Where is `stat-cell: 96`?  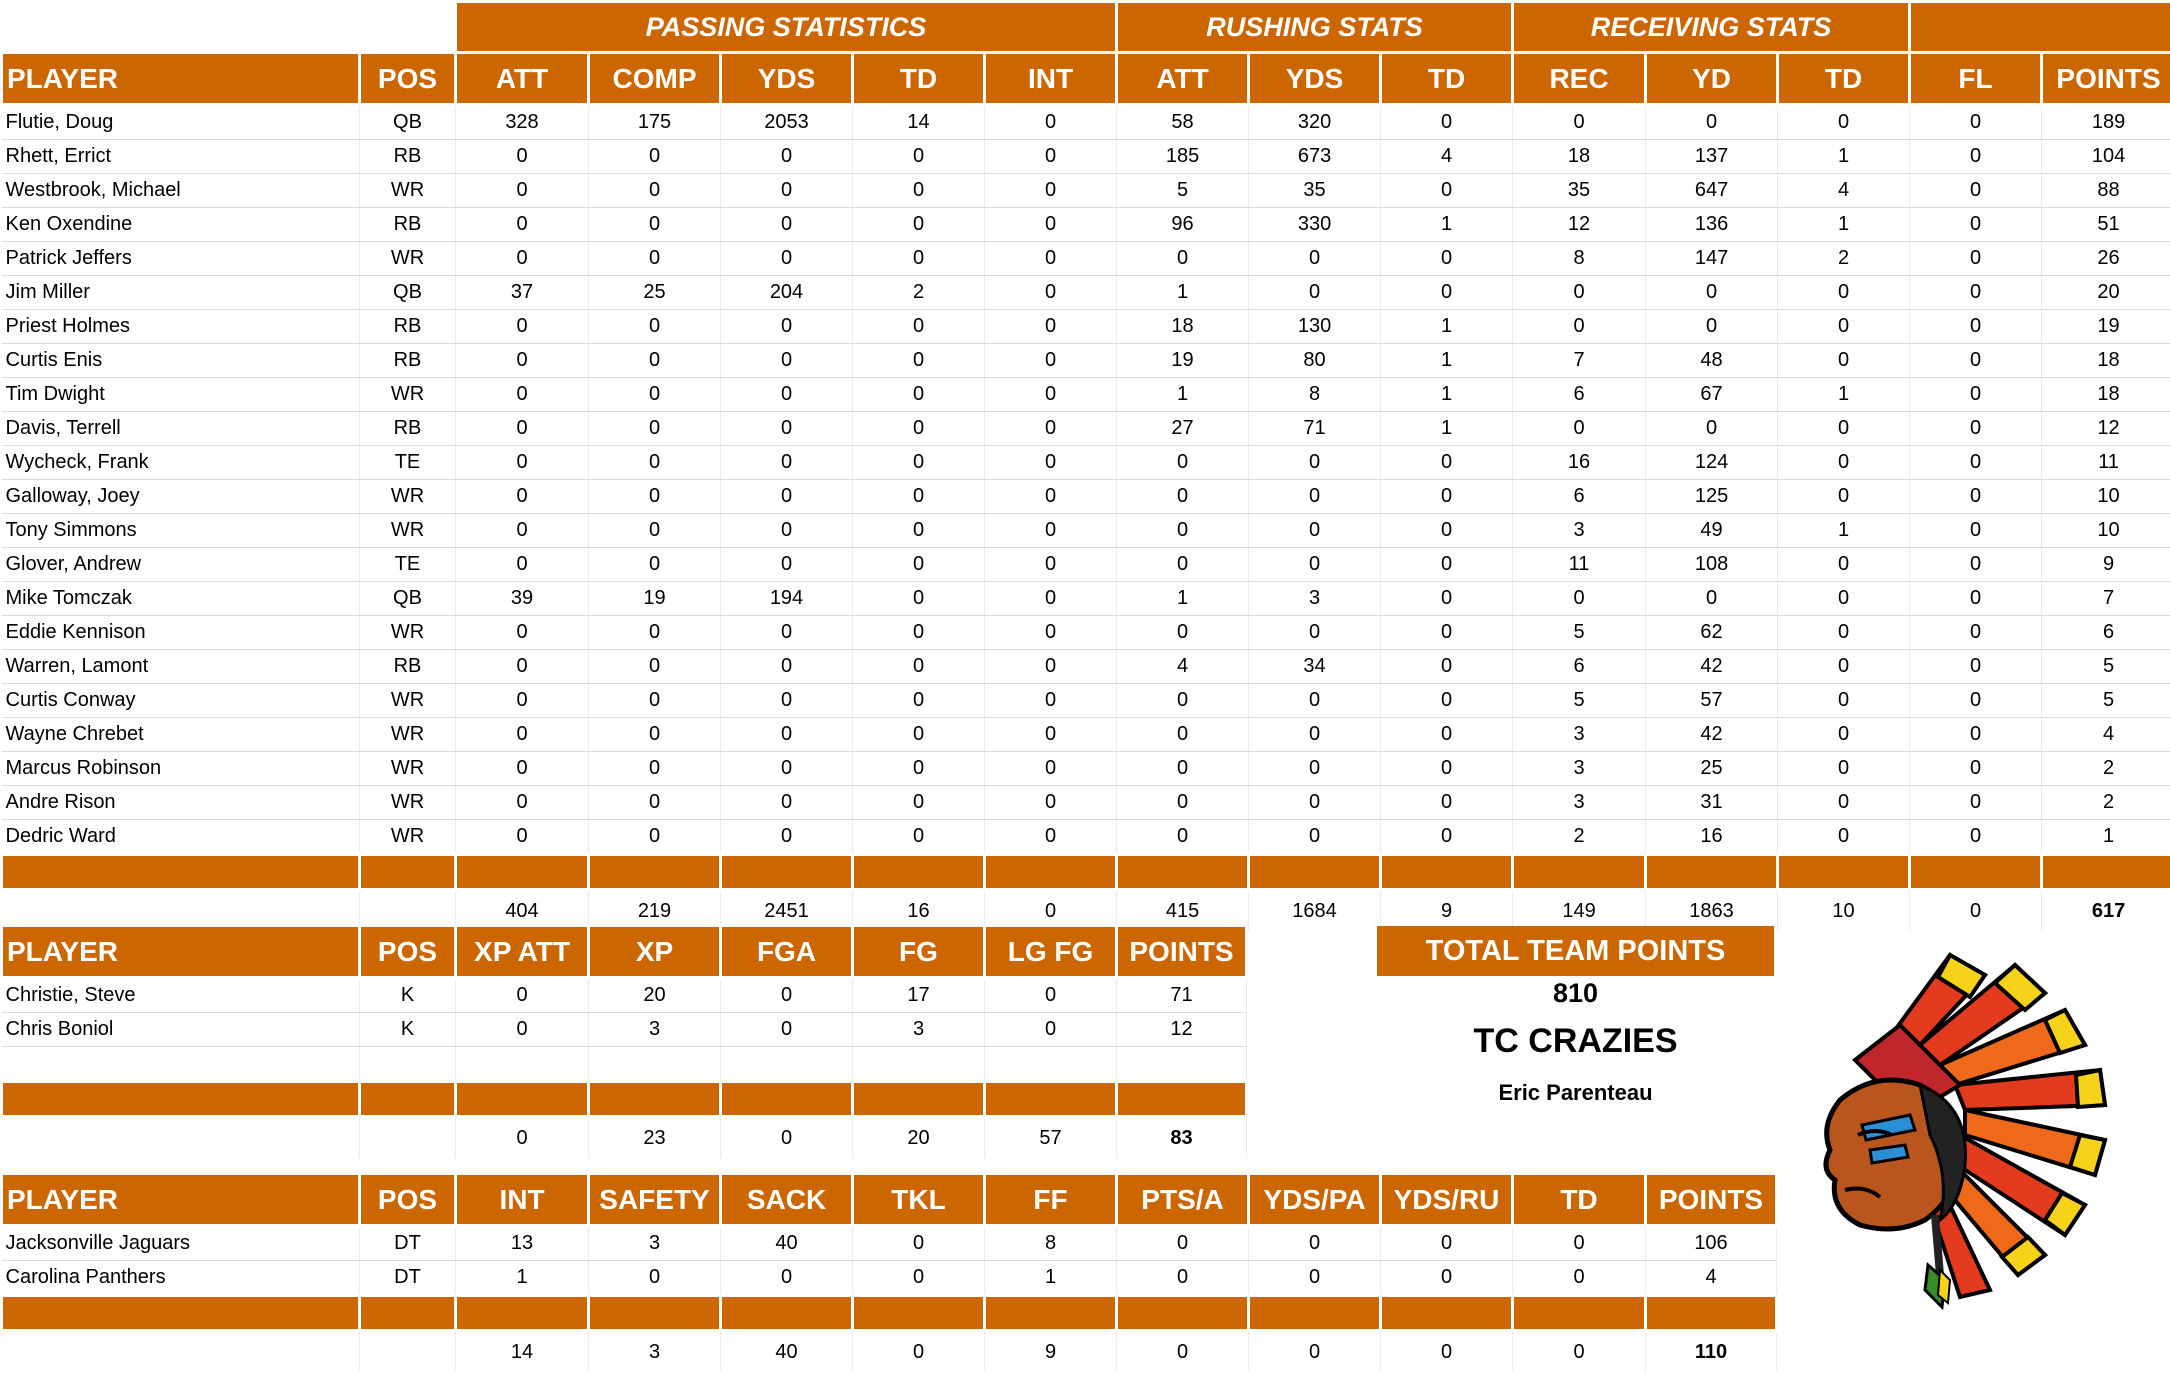
stat-cell: 96 is located at coordinates (1183, 224).